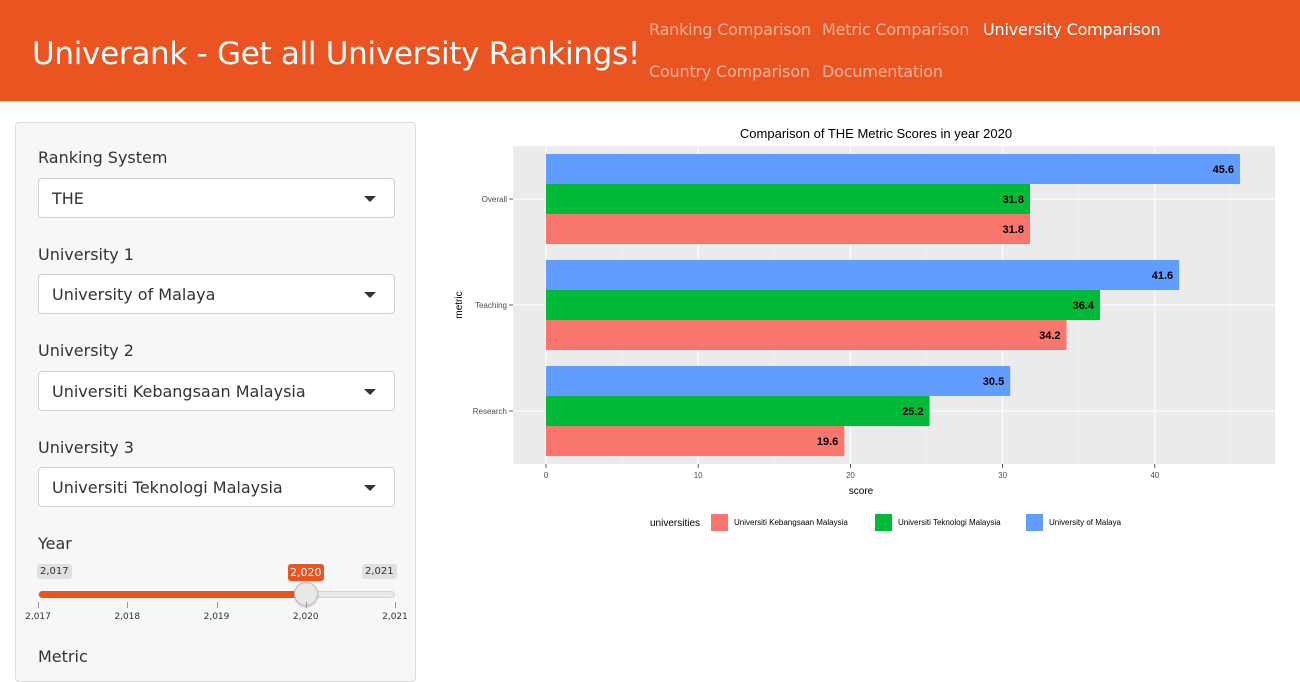 This screenshot has width=1300, height=682. What do you see at coordinates (103, 157) in the screenshot?
I see `ranking-system-label: Ranking System` at bounding box center [103, 157].